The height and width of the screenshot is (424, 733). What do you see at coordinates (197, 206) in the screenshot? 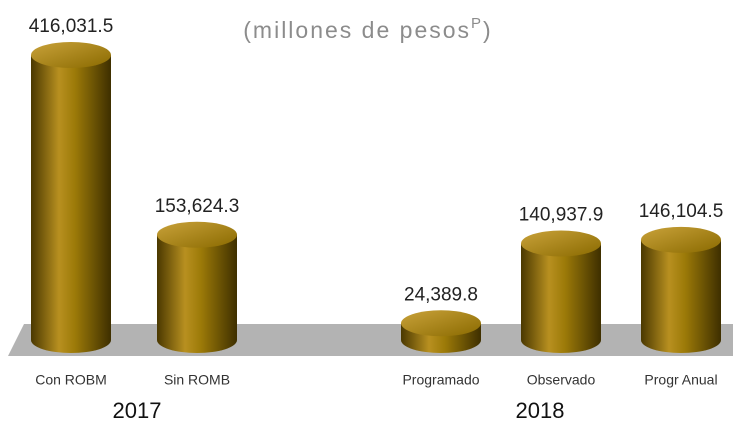
I see `value-label: 153,624.3` at bounding box center [197, 206].